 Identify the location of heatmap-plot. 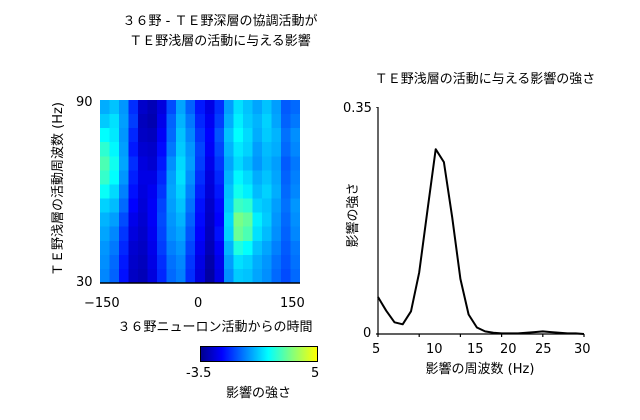
(200, 192).